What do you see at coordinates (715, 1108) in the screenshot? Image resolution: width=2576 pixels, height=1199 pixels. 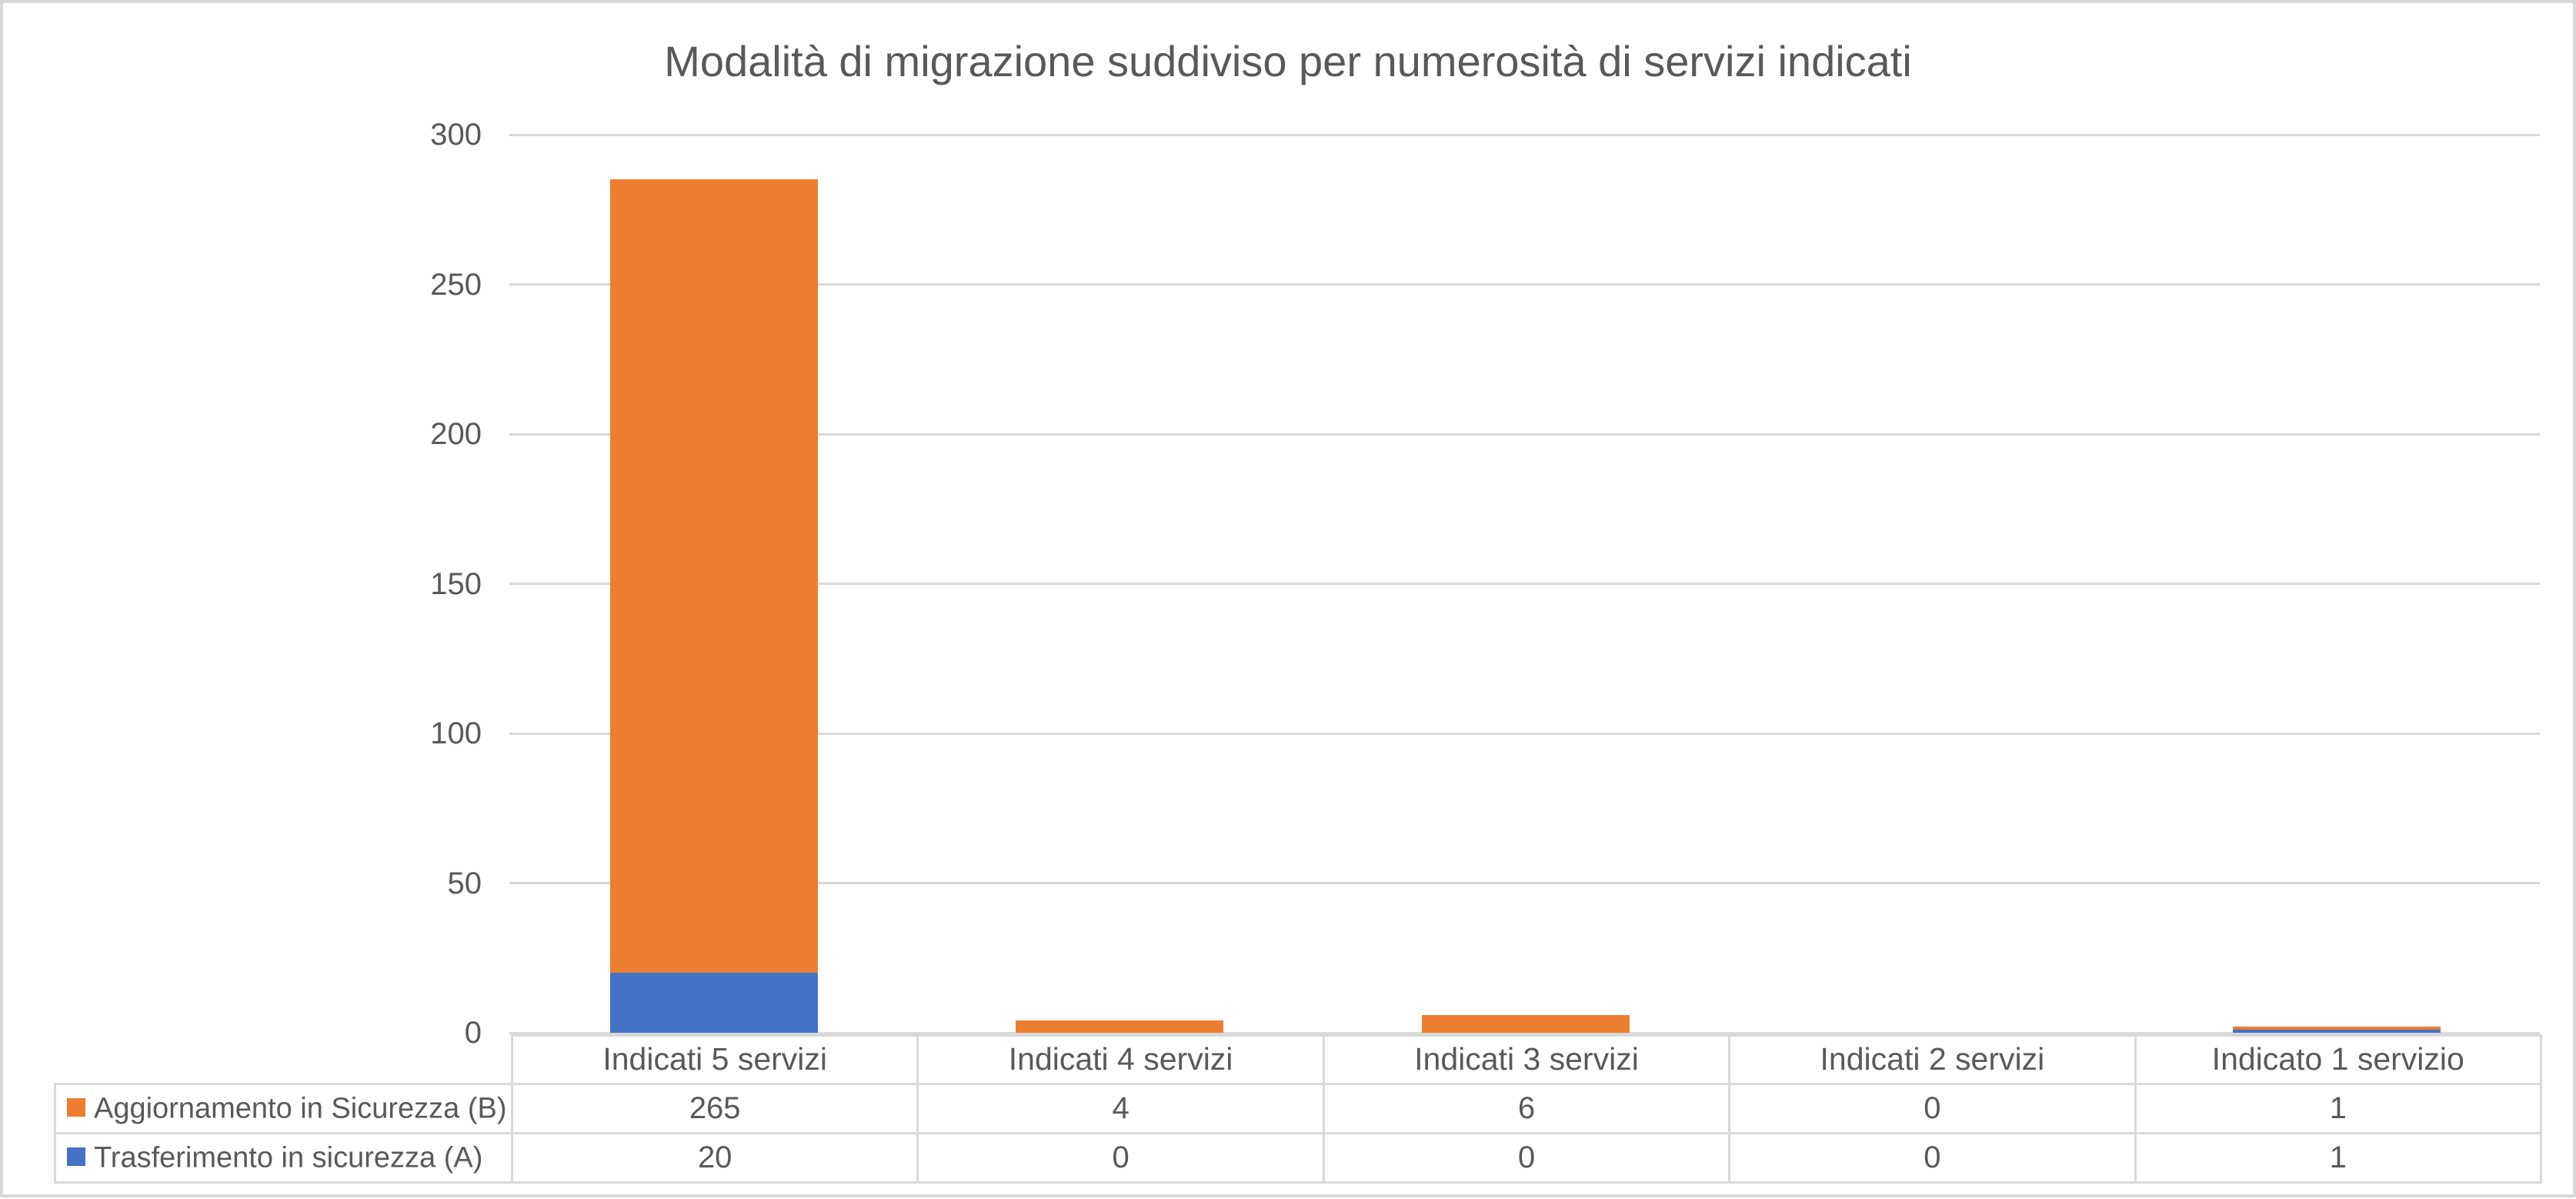 I see `value-cell: 265` at bounding box center [715, 1108].